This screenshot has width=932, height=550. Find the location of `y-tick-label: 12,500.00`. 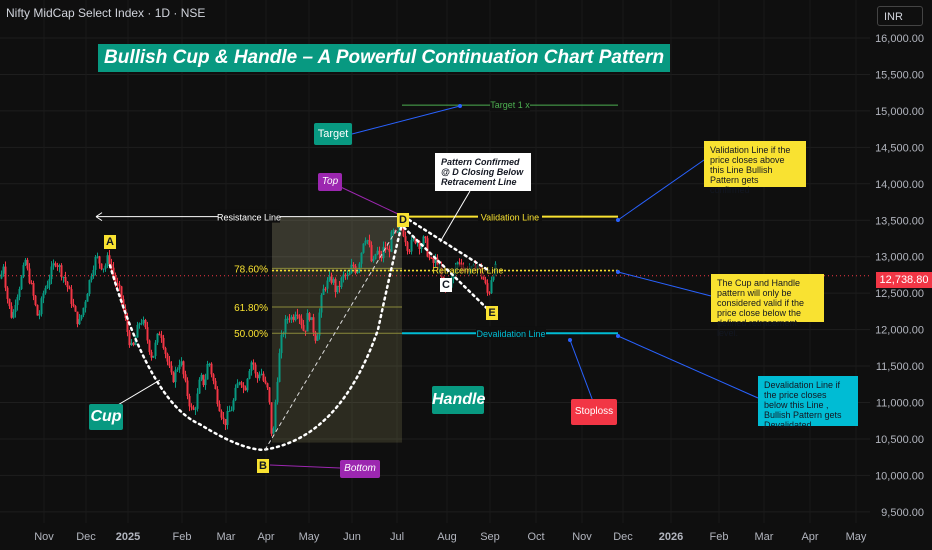

y-tick-label: 12,500.00 is located at coordinates (899, 294).